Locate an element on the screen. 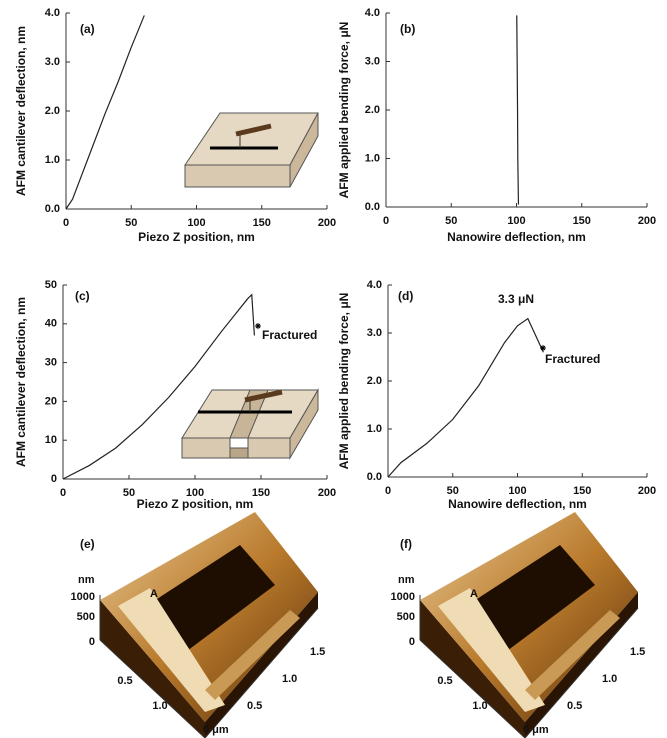  y-tick-label: 30 is located at coordinates (51, 363).